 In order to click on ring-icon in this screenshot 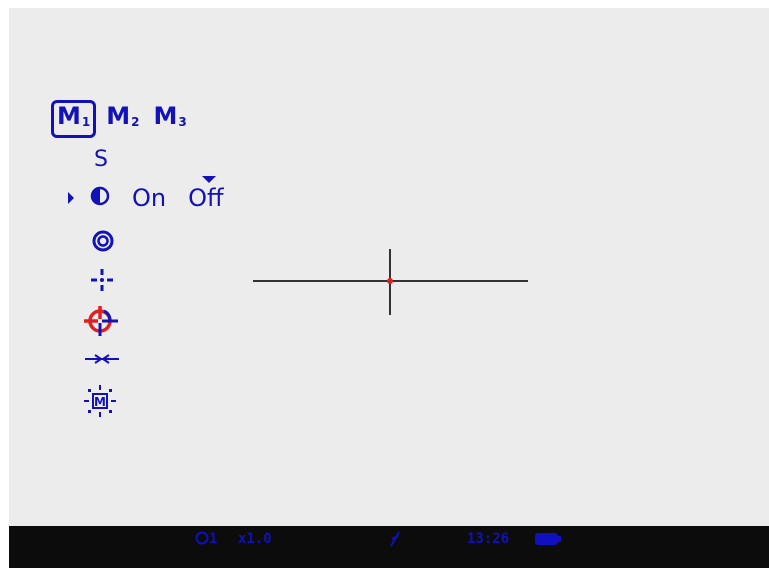, I will do `click(103, 241)`.